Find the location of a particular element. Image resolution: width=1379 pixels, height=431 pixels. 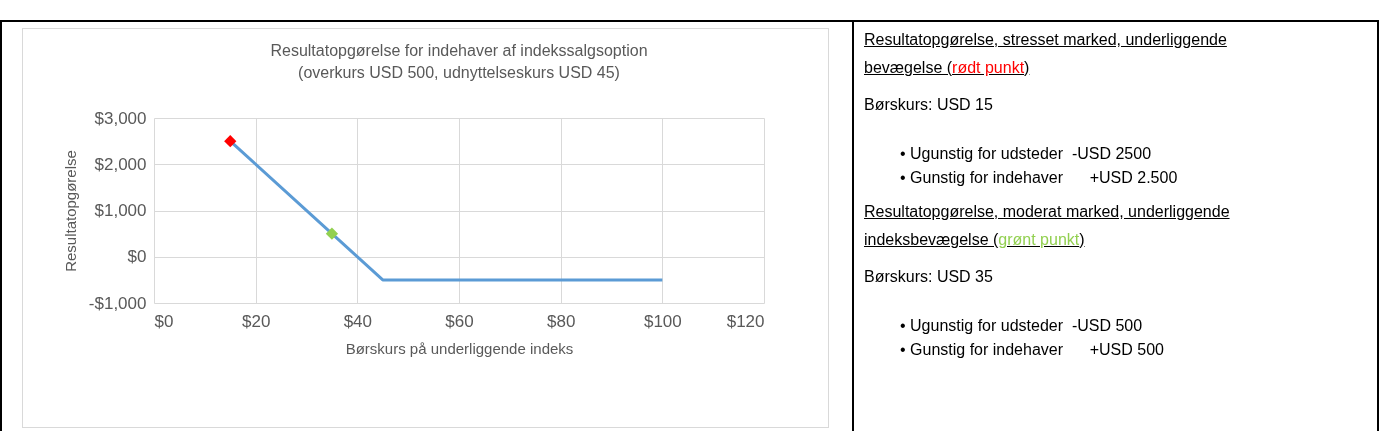

text: • Gunstig for indehaver +USD 2.500 is located at coordinates (1039, 178).